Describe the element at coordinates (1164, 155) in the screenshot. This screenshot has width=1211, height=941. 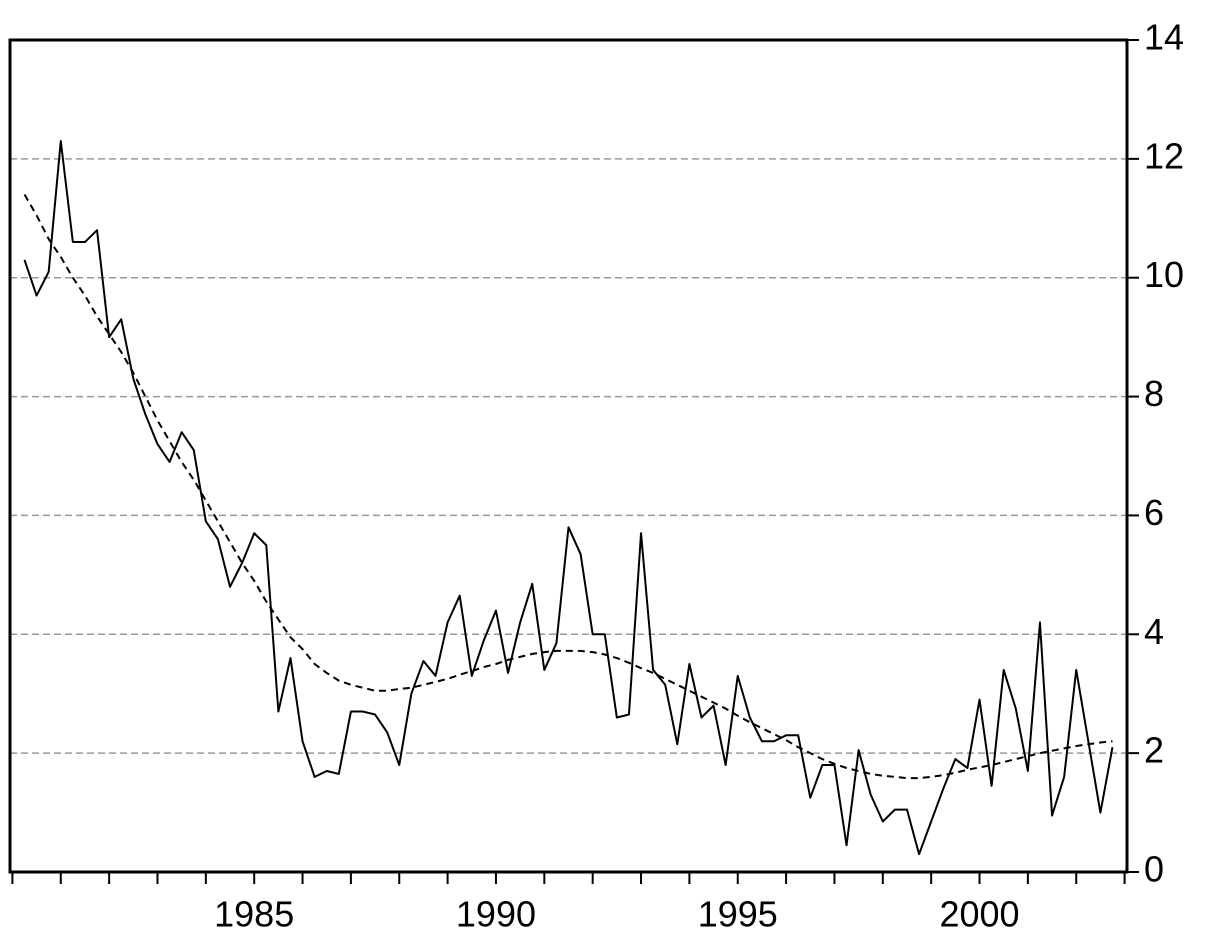
I see `y-tick-label: 12` at that location.